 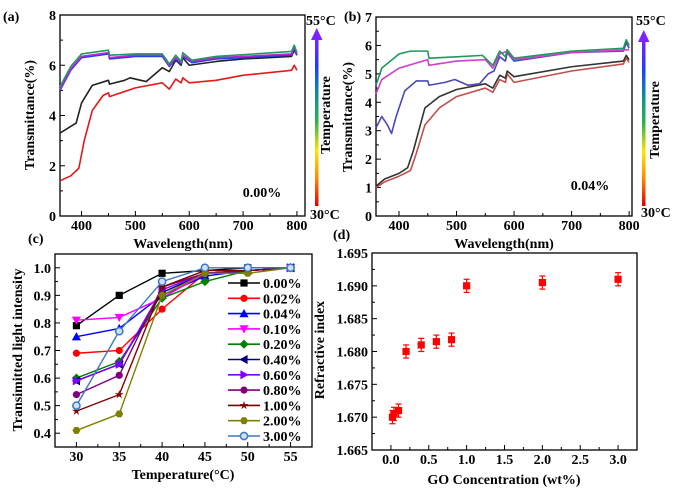 What do you see at coordinates (467, 460) in the screenshot?
I see `x-tick-label: 1.0` at bounding box center [467, 460].